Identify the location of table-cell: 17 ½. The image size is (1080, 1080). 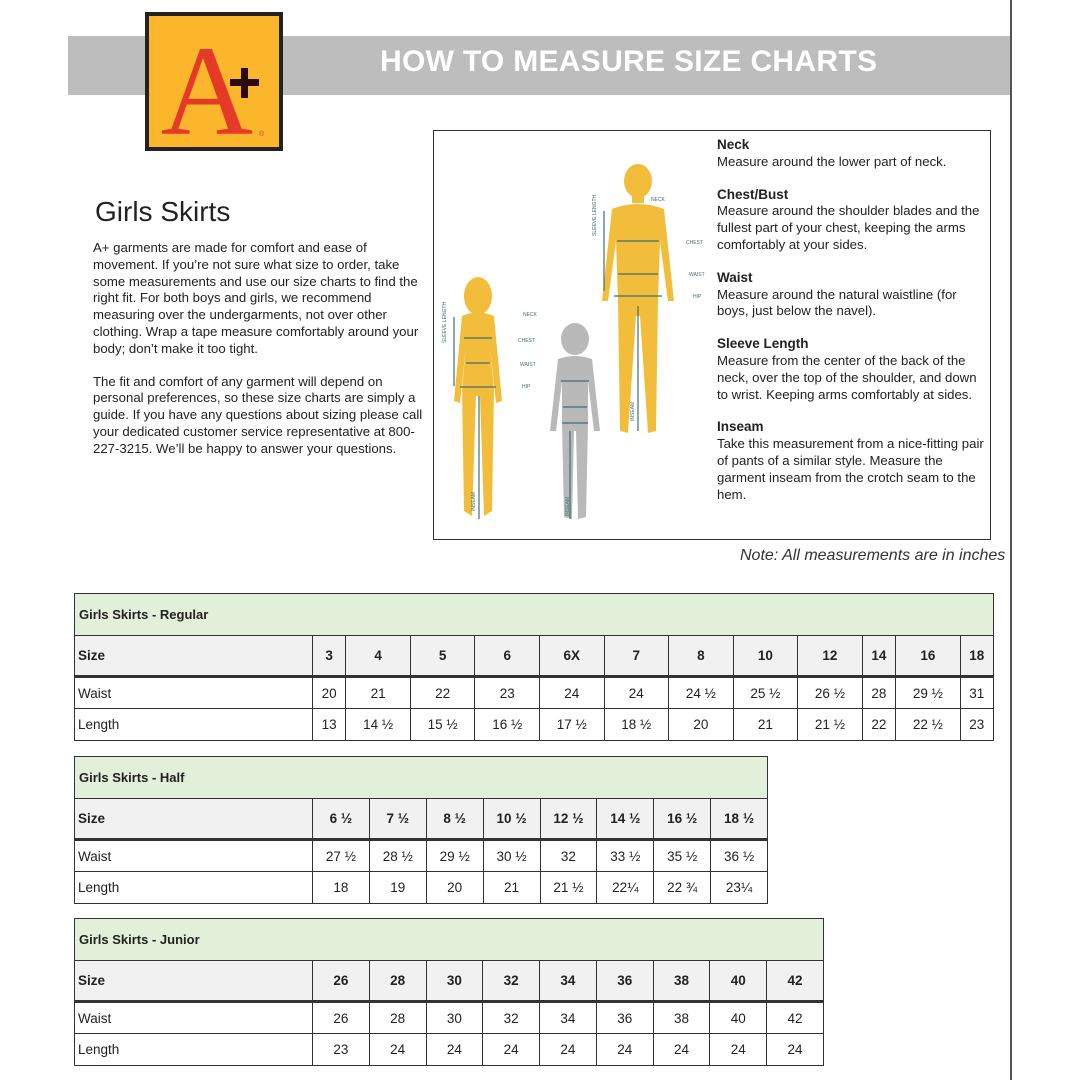
(571, 724).